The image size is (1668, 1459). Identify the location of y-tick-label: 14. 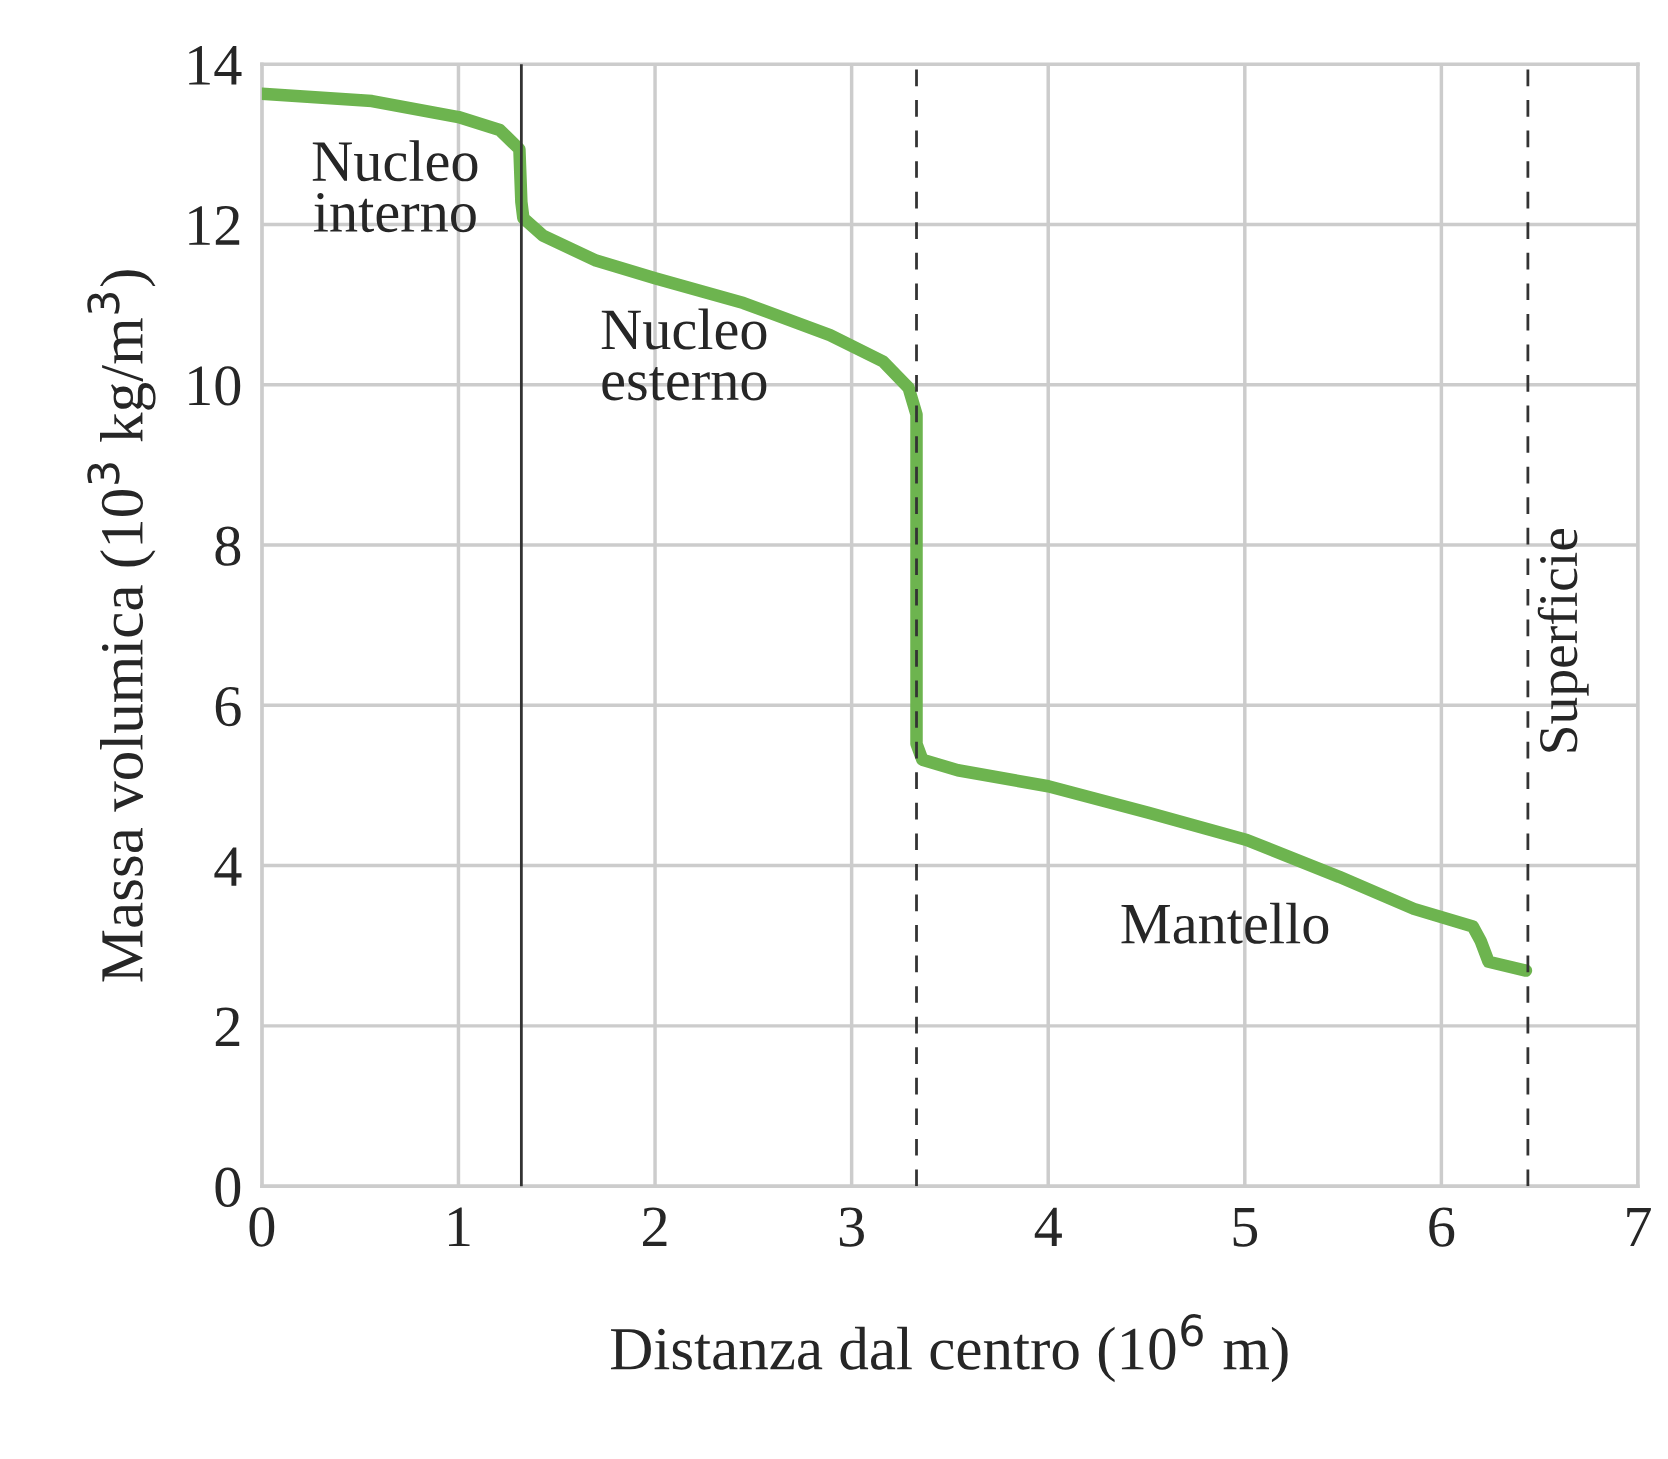
(215, 65).